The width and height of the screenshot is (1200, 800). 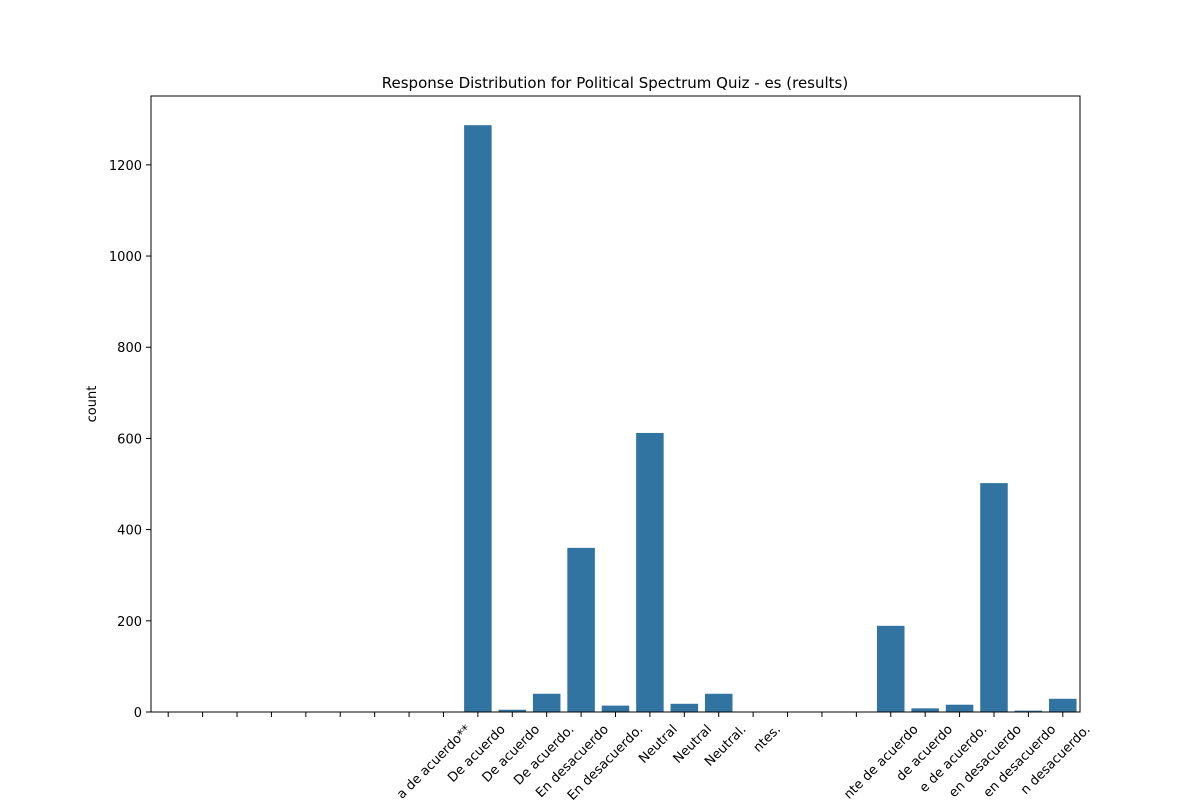 I want to click on y-tick-label: 1200, so click(x=125, y=166).